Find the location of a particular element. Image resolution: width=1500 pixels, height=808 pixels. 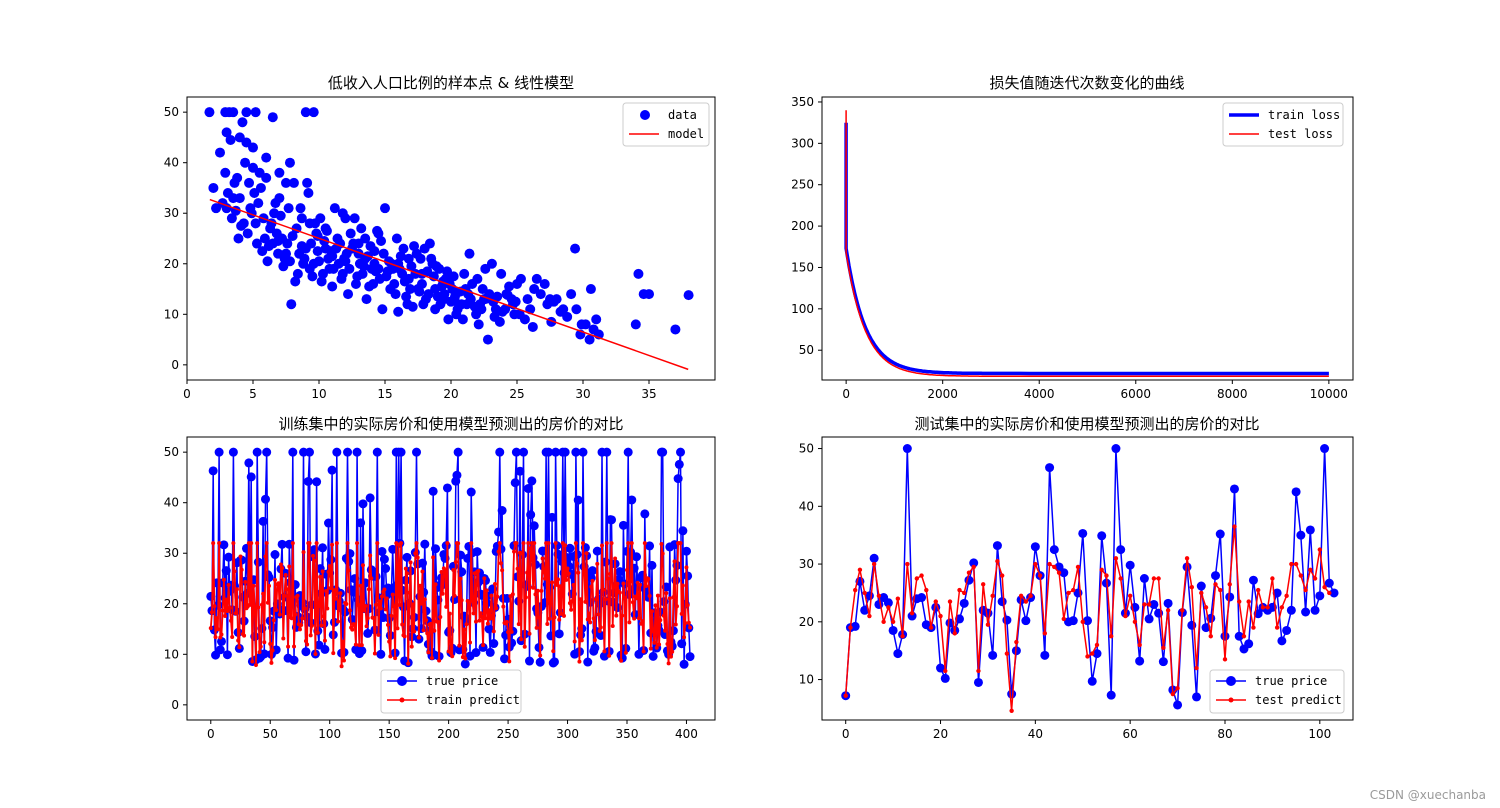

x-tick-label: 20 is located at coordinates (450, 394).